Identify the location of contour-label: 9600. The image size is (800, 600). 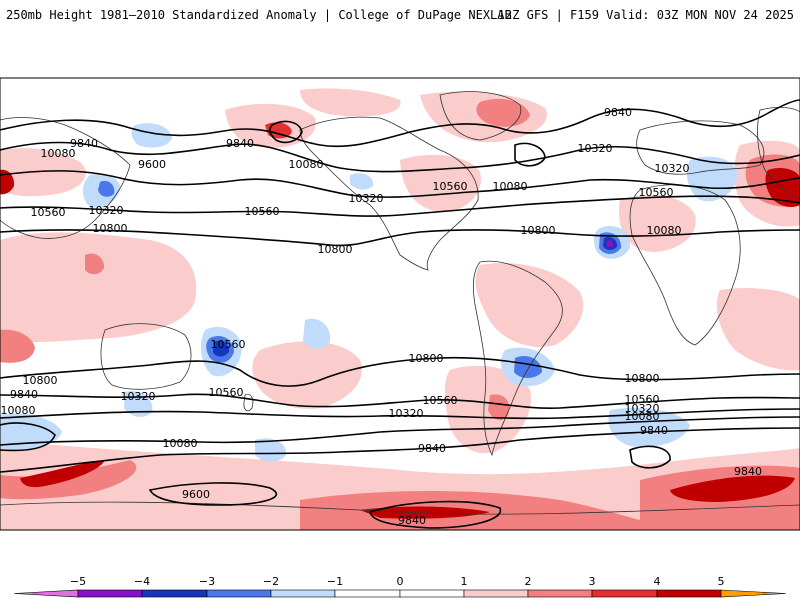
(152, 164).